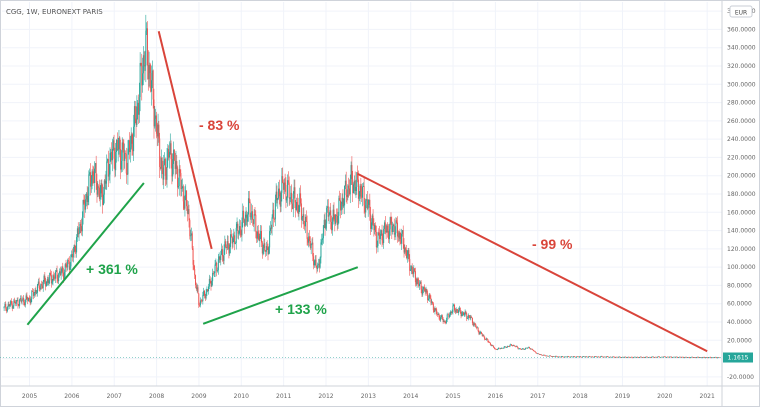 Image resolution: width=760 pixels, height=407 pixels. What do you see at coordinates (741, 231) in the screenshot?
I see `y-tick-label: 140.0000` at bounding box center [741, 231].